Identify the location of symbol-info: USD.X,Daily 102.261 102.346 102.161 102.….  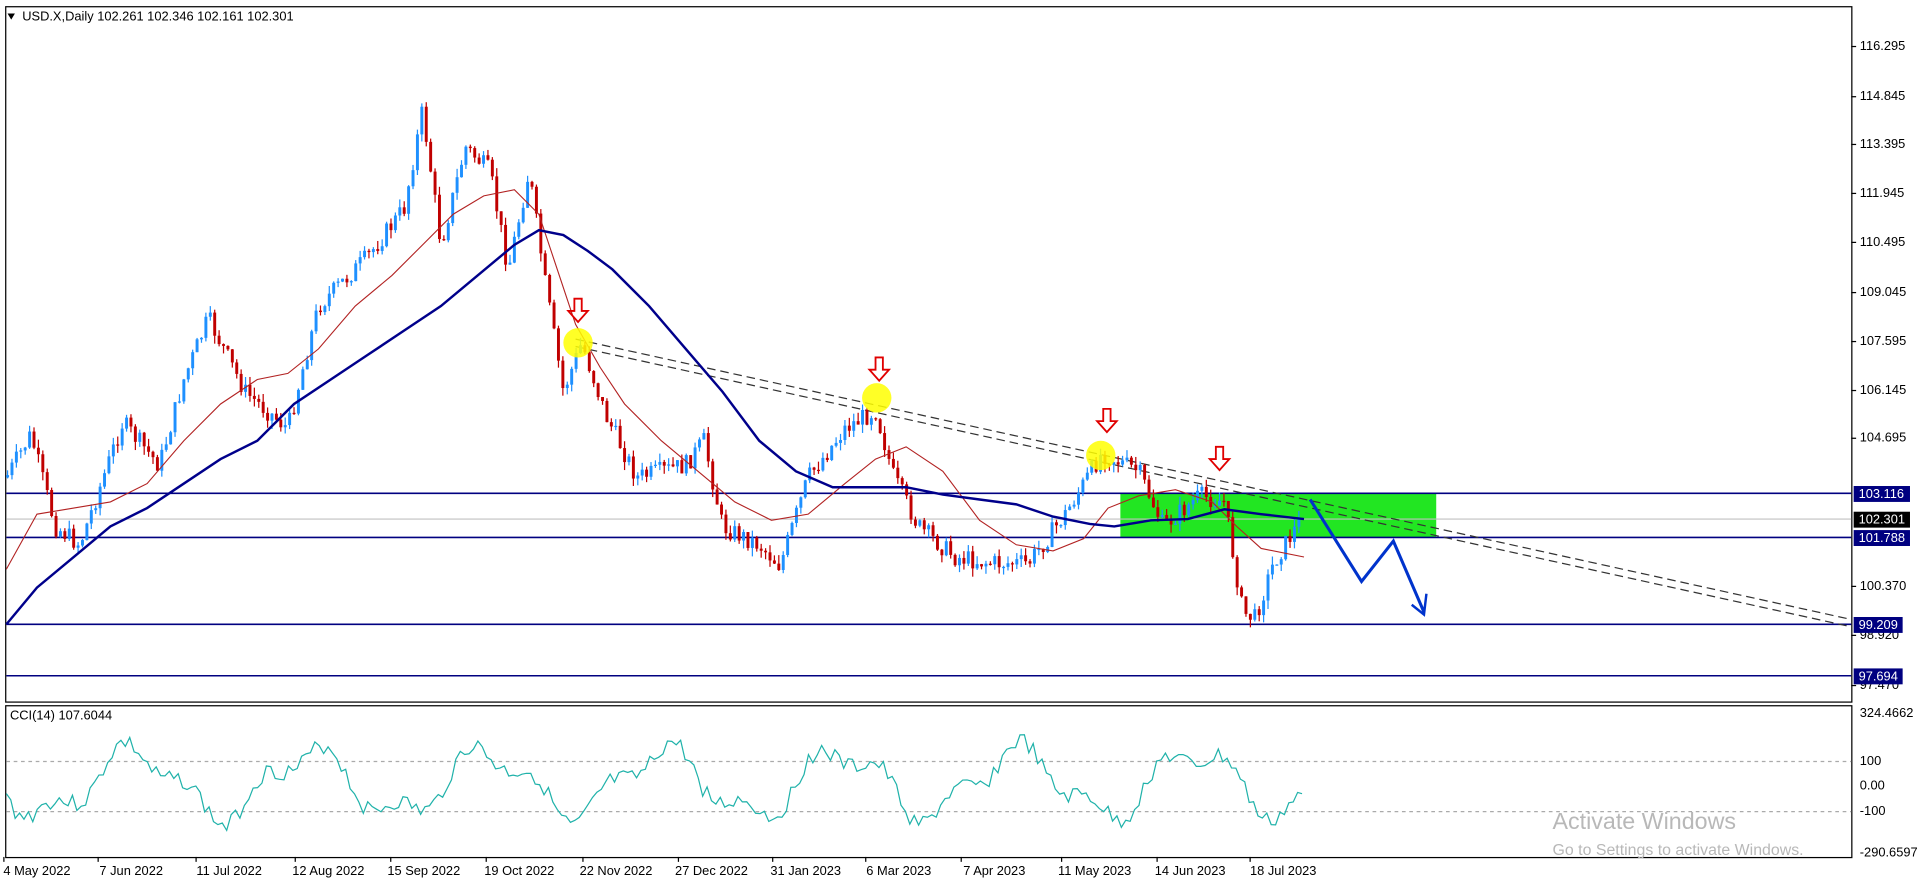
(157, 16).